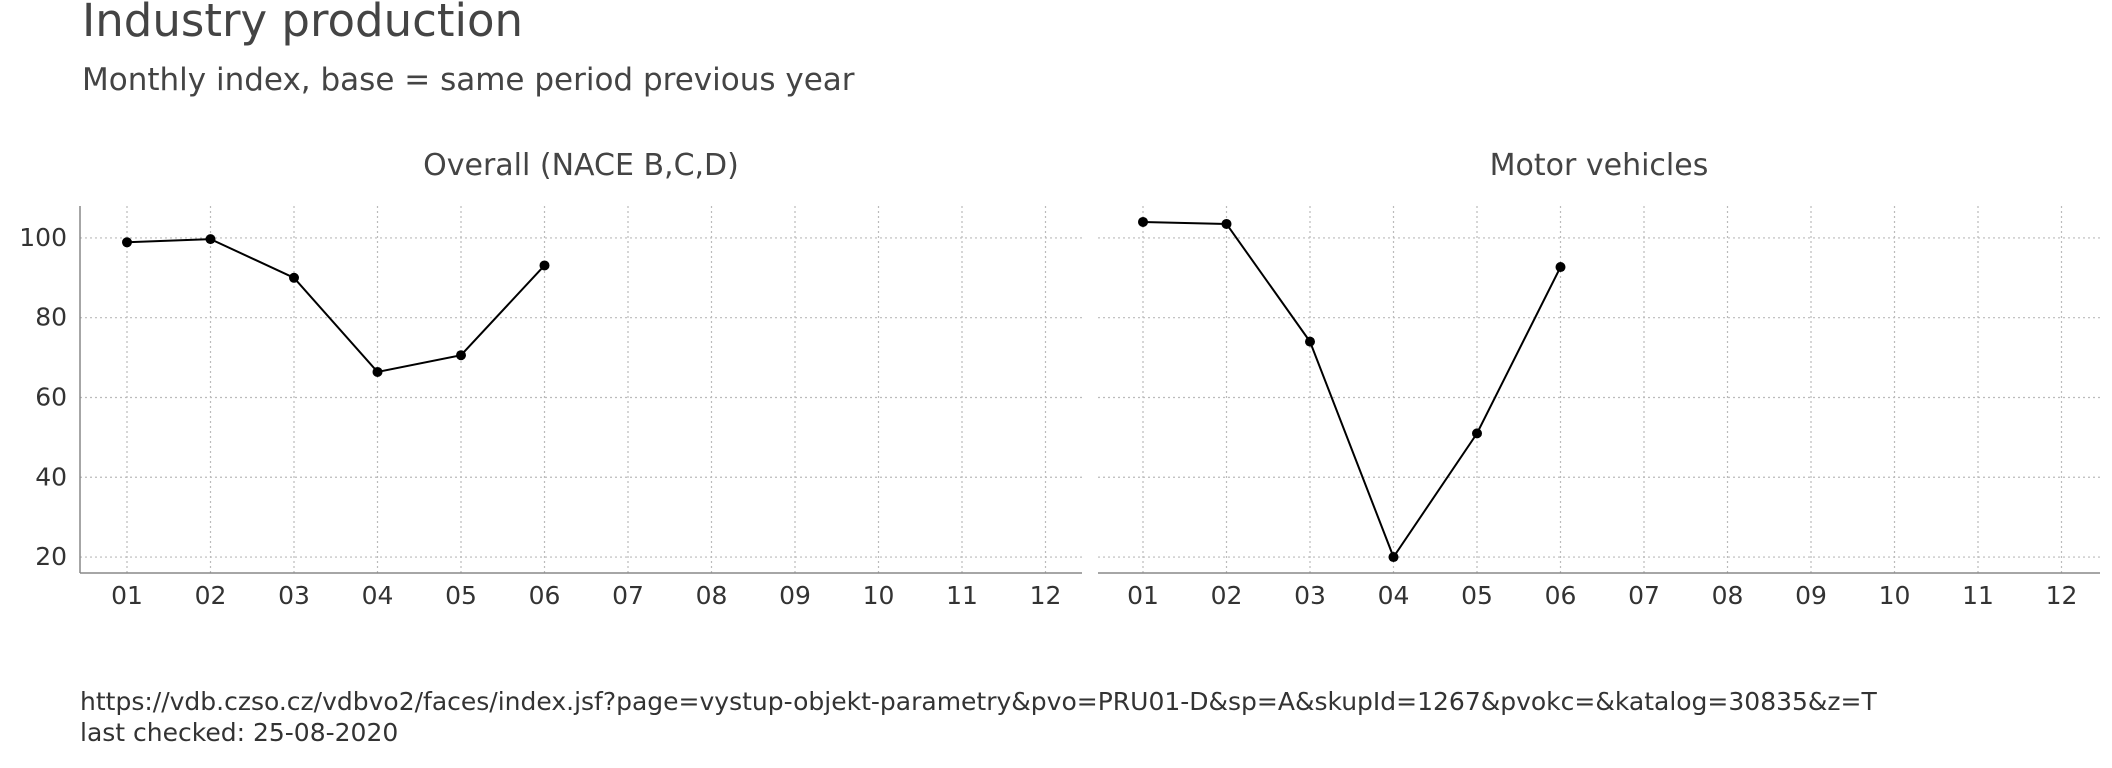  Describe the element at coordinates (1599, 165) in the screenshot. I see `panel-title: Motor vehicles` at that location.